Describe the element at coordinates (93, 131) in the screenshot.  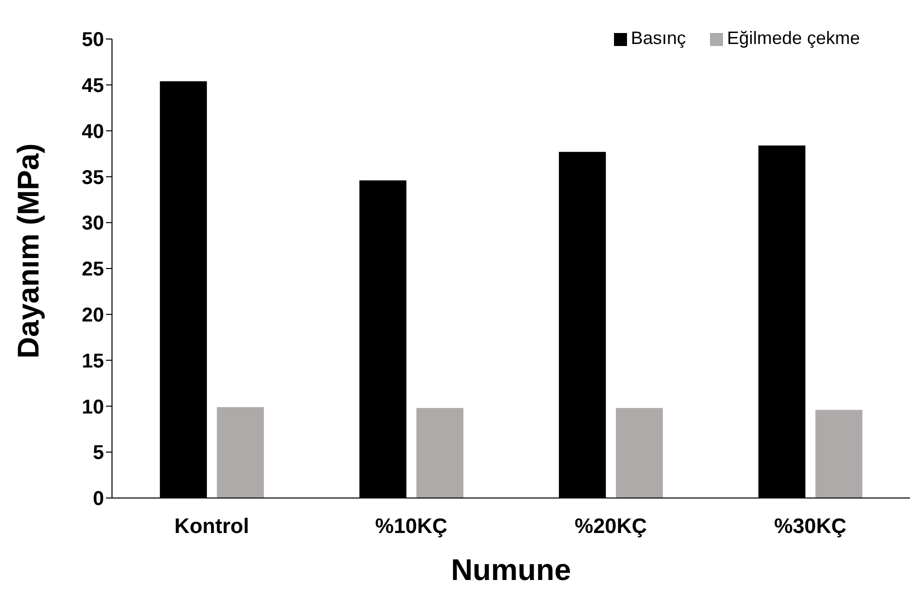
I see `y-tick-label: 40` at that location.